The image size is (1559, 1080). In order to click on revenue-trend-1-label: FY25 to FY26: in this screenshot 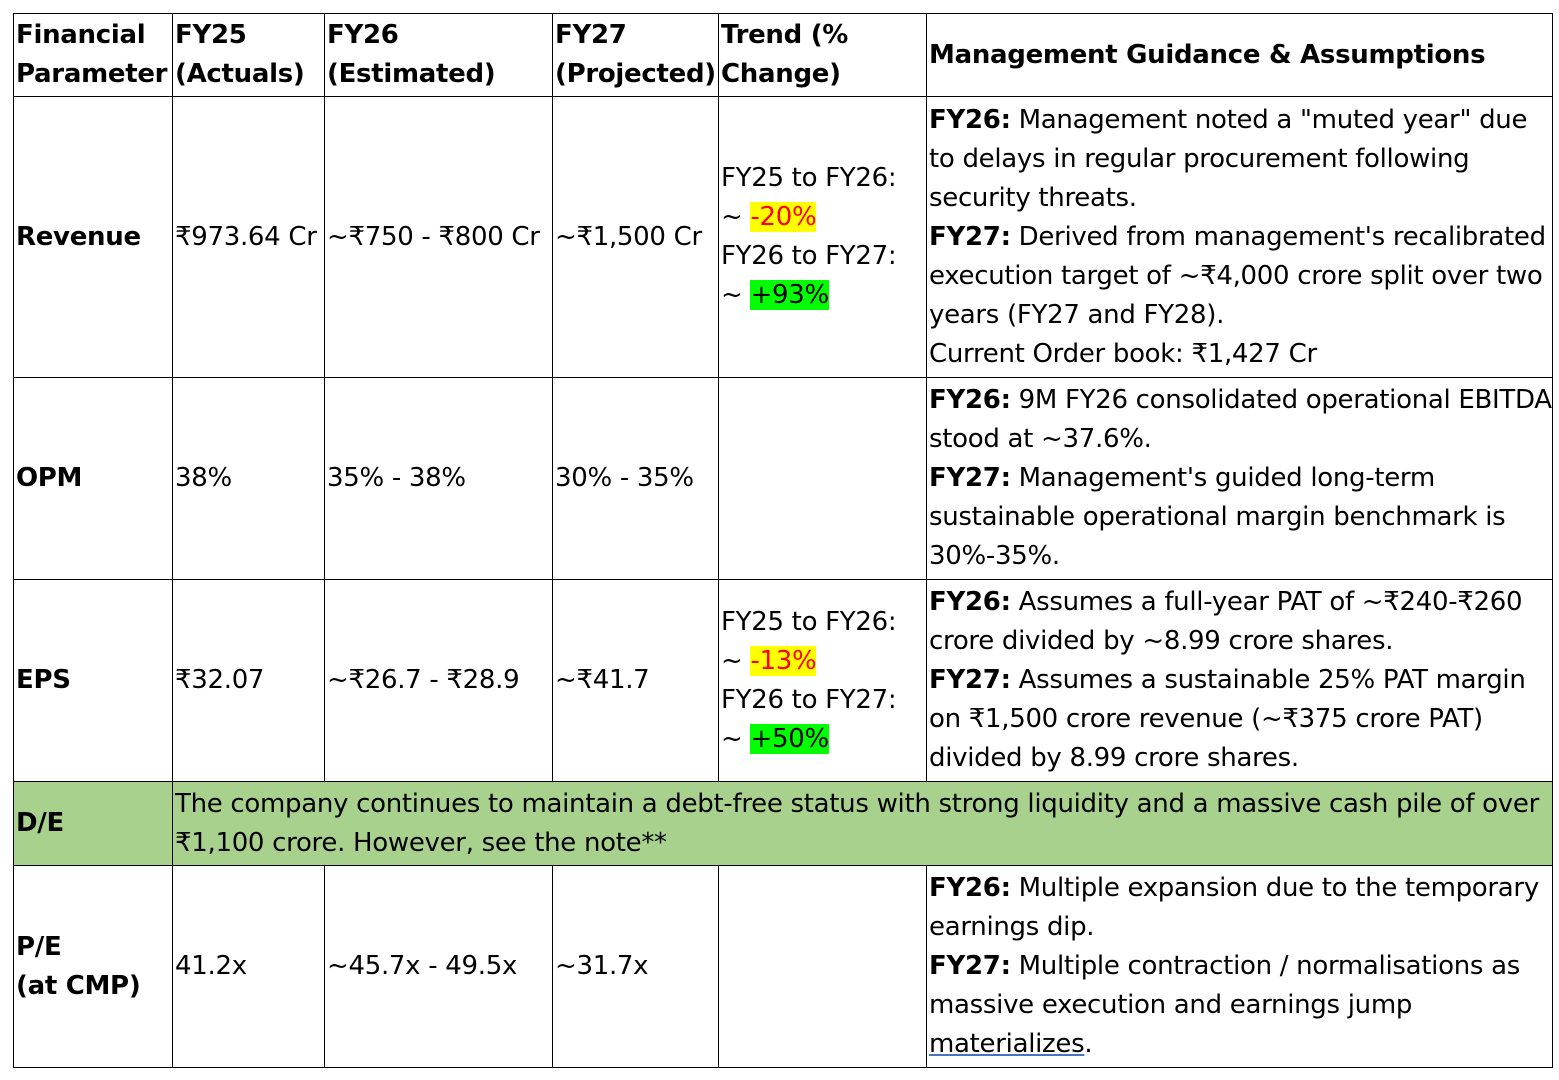, I will do `click(809, 178)`.